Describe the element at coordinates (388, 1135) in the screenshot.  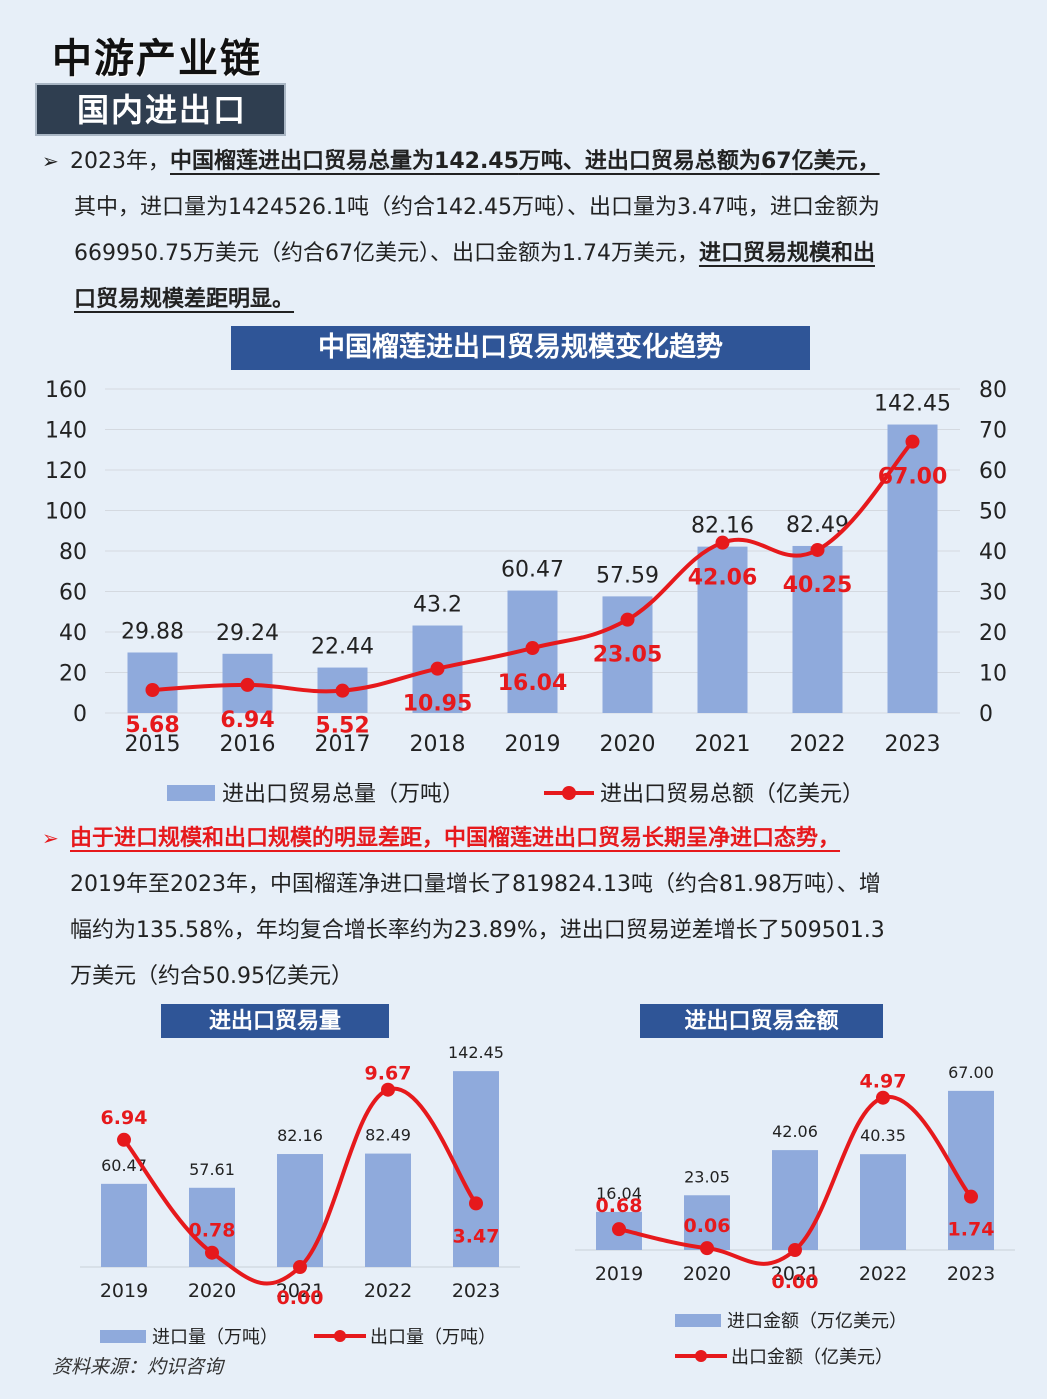
I see `bar-label: 82.49` at that location.